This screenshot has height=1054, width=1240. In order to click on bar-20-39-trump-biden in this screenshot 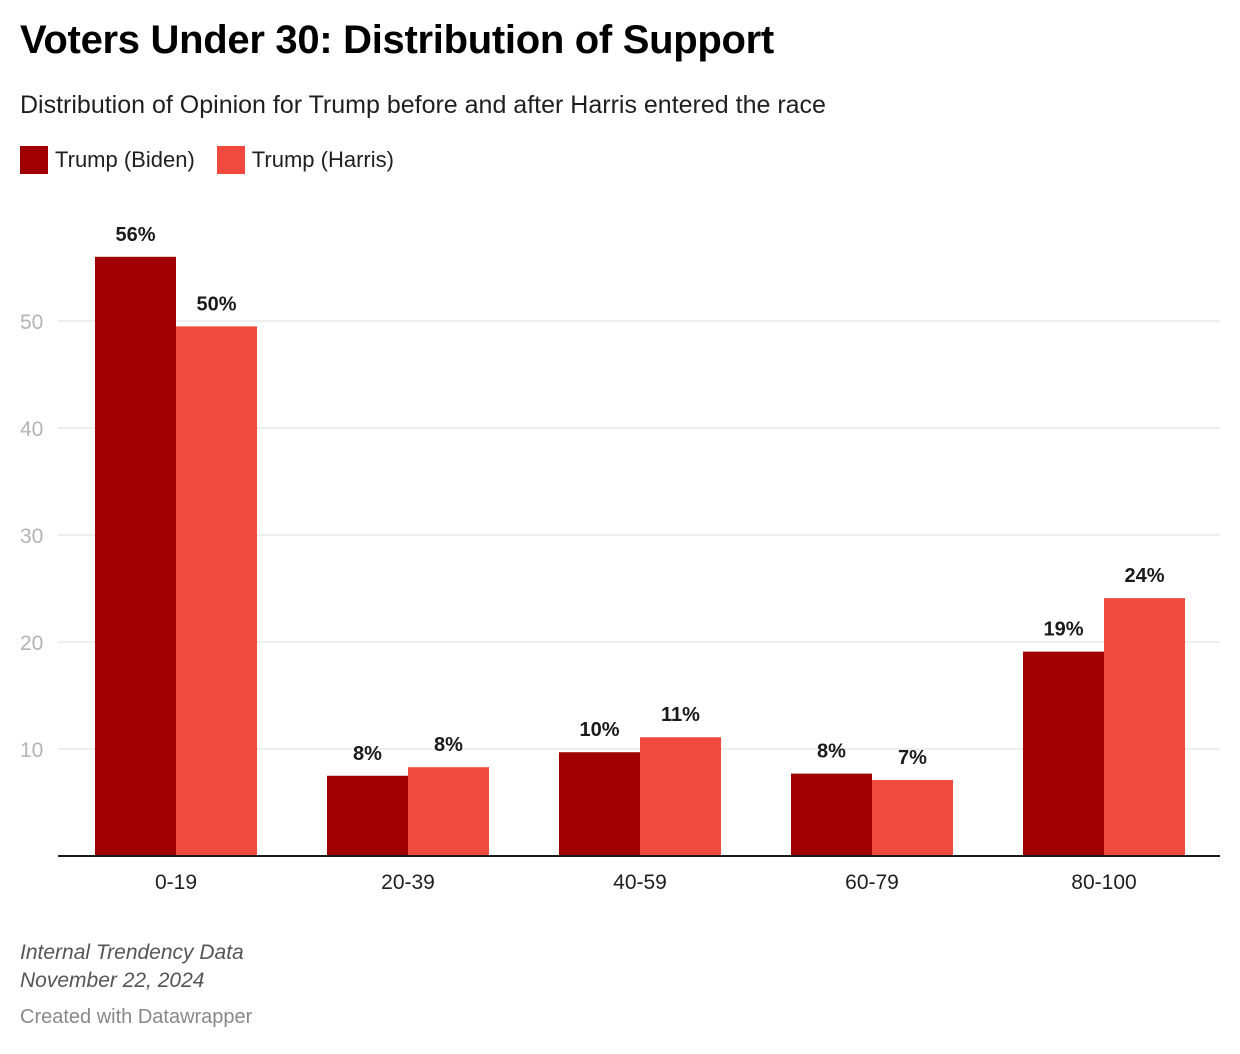, I will do `click(367, 815)`.